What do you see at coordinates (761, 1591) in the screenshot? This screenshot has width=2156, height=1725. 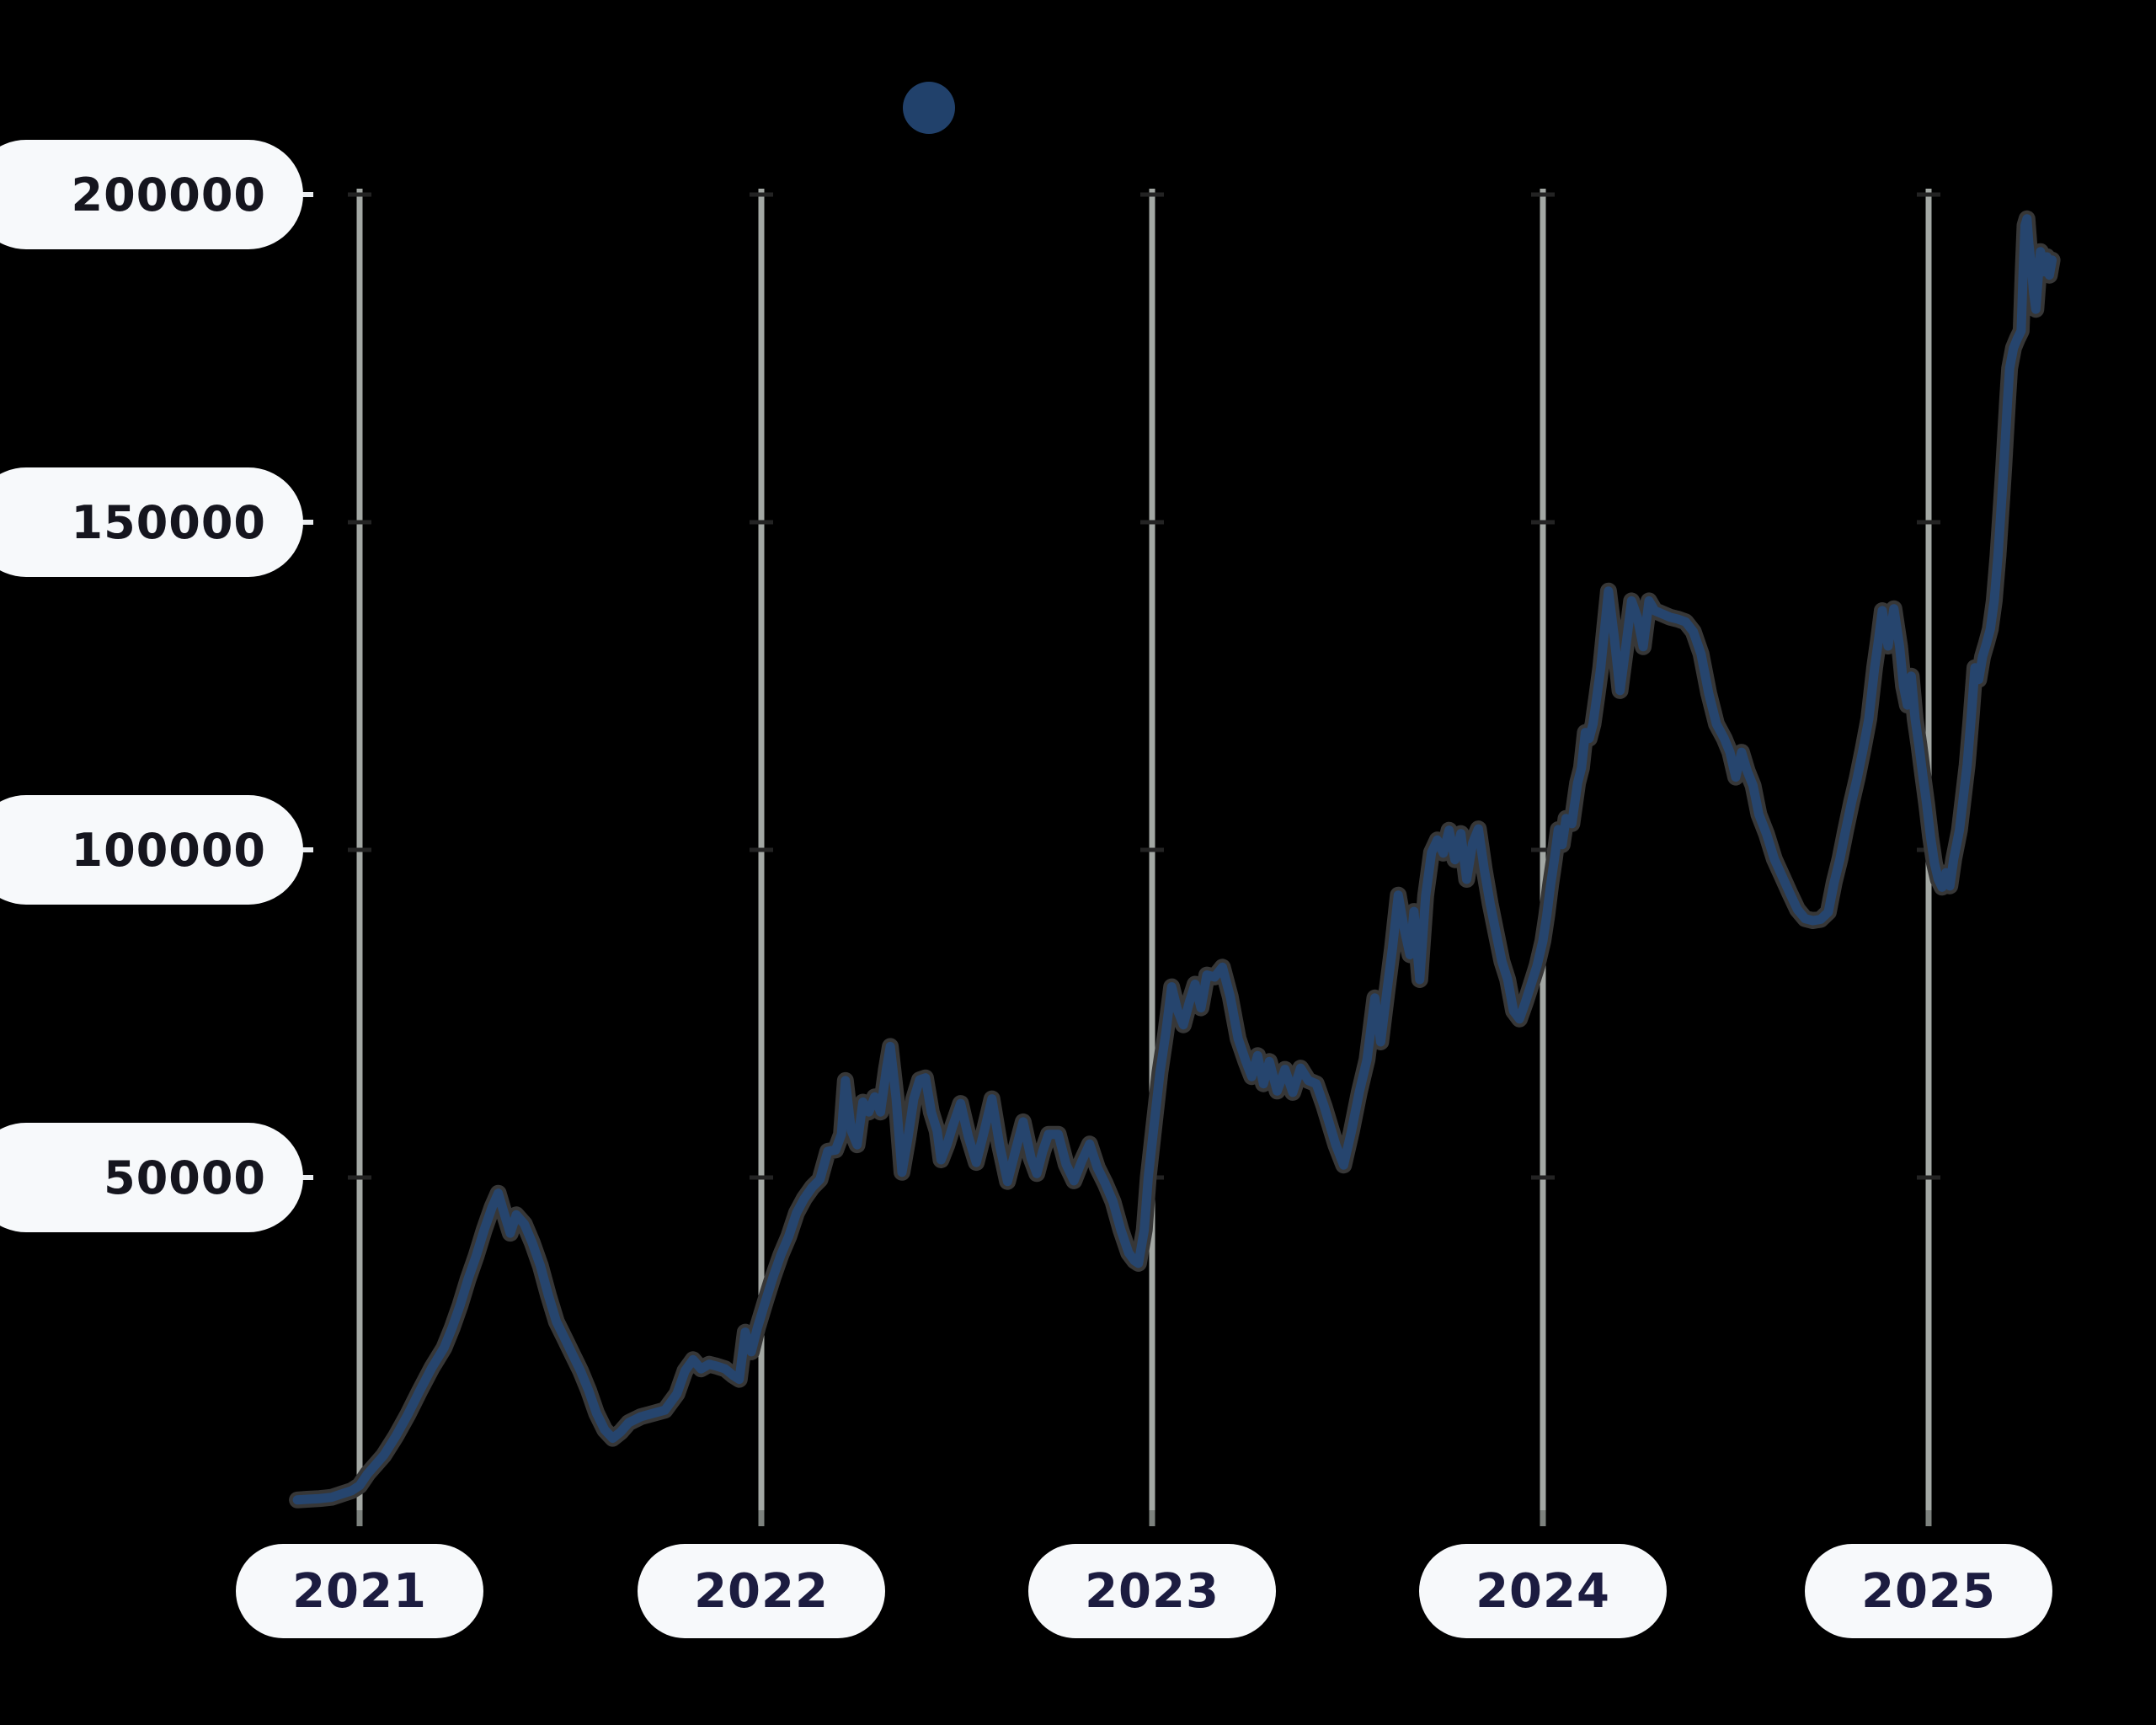 I see `x-axis-label-2022: 2022` at bounding box center [761, 1591].